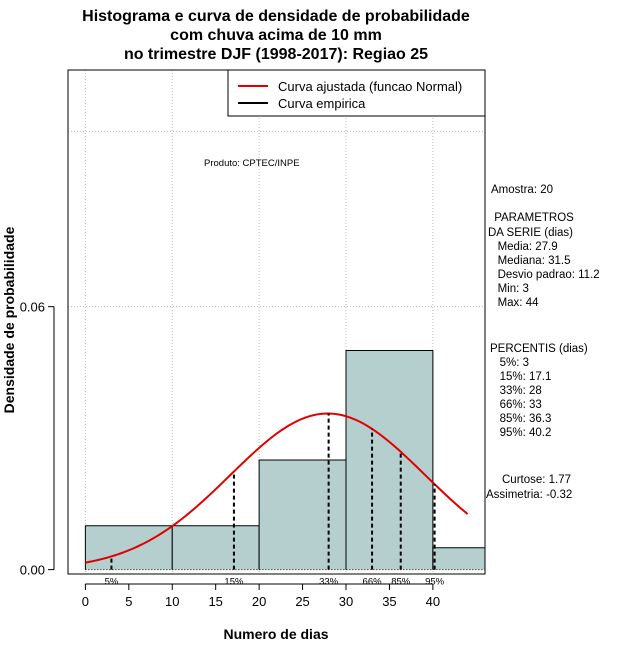  What do you see at coordinates (516, 391) in the screenshot?
I see `percentis-line: 33%: 28` at bounding box center [516, 391].